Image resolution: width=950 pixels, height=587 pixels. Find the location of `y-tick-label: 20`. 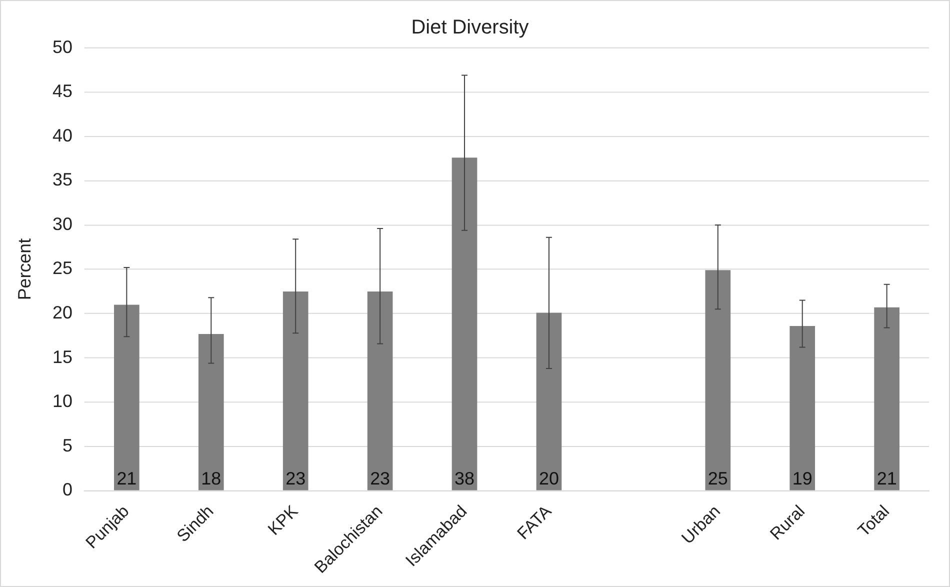

y-tick-label: 20 is located at coordinates (62, 312).